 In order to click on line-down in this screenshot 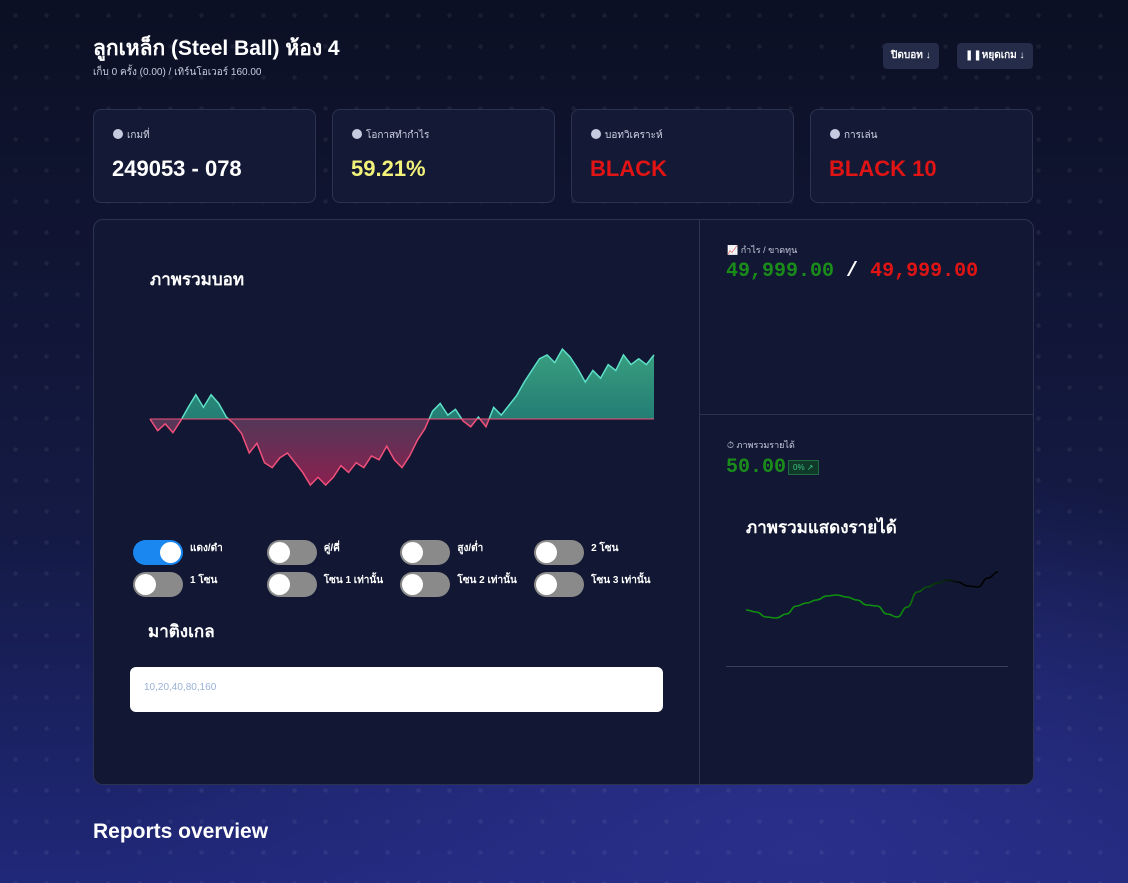, I will do `click(319, 453)`.